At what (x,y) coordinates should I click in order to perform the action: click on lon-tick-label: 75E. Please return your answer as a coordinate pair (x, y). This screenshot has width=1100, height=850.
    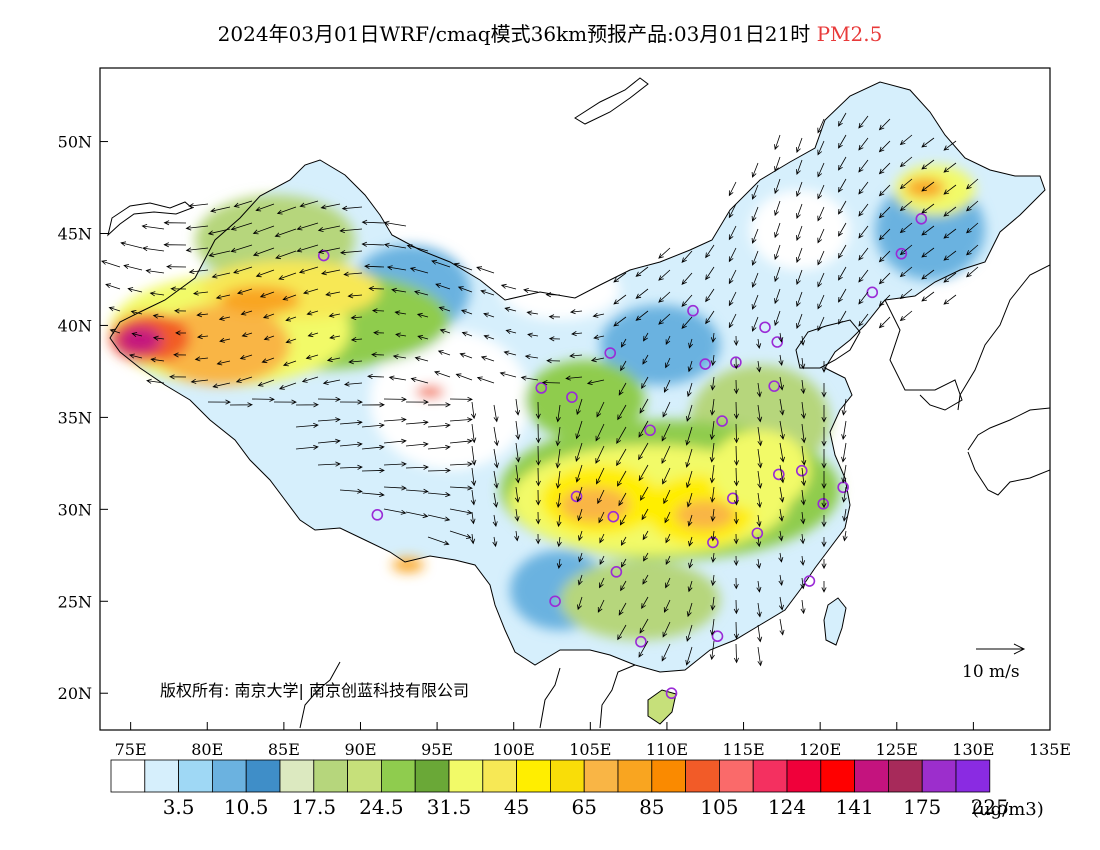
    Looking at the image, I should click on (131, 749).